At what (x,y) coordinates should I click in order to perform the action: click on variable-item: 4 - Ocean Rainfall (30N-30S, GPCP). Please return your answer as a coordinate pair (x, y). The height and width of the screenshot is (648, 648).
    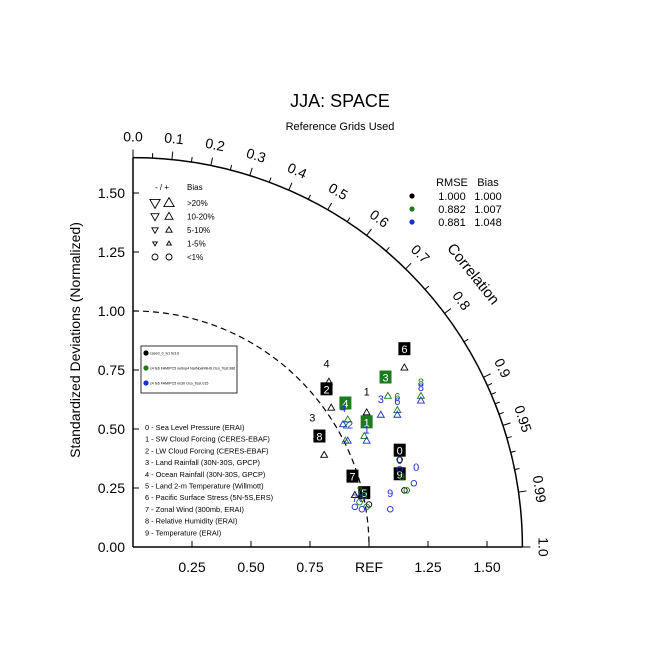
    Looking at the image, I should click on (205, 474).